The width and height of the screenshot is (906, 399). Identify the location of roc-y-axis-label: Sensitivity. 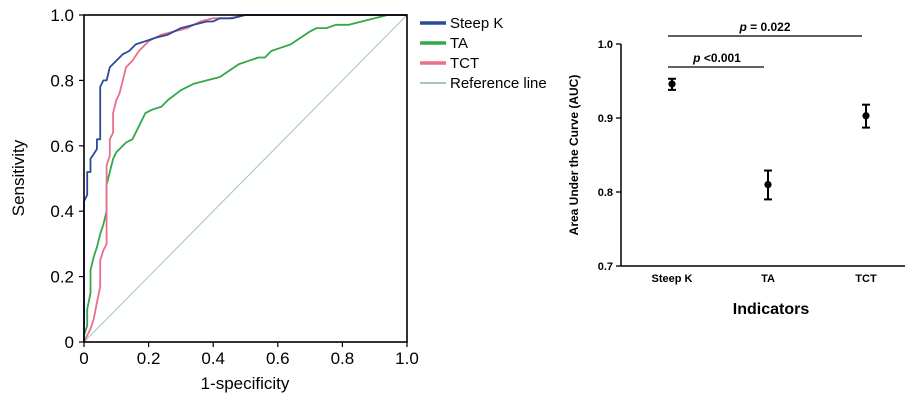
(18, 177).